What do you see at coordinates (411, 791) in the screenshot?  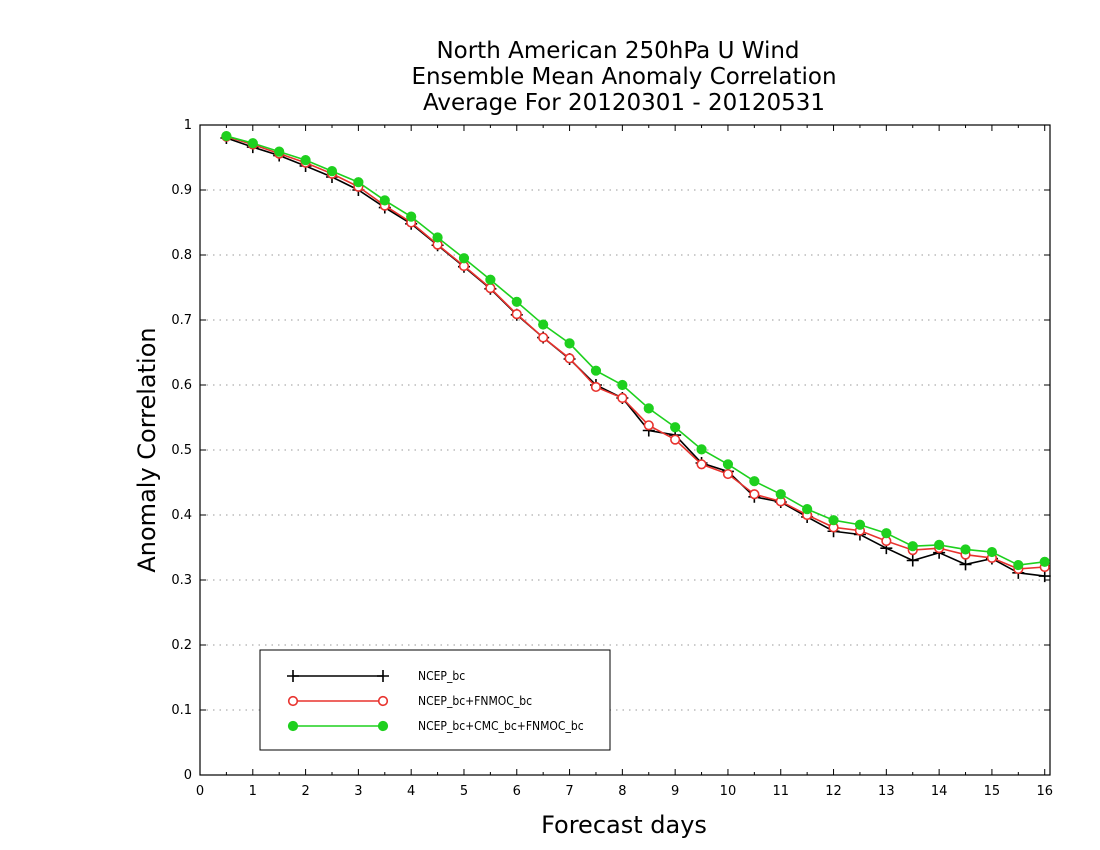 I see `x-tick-label-4: 4` at bounding box center [411, 791].